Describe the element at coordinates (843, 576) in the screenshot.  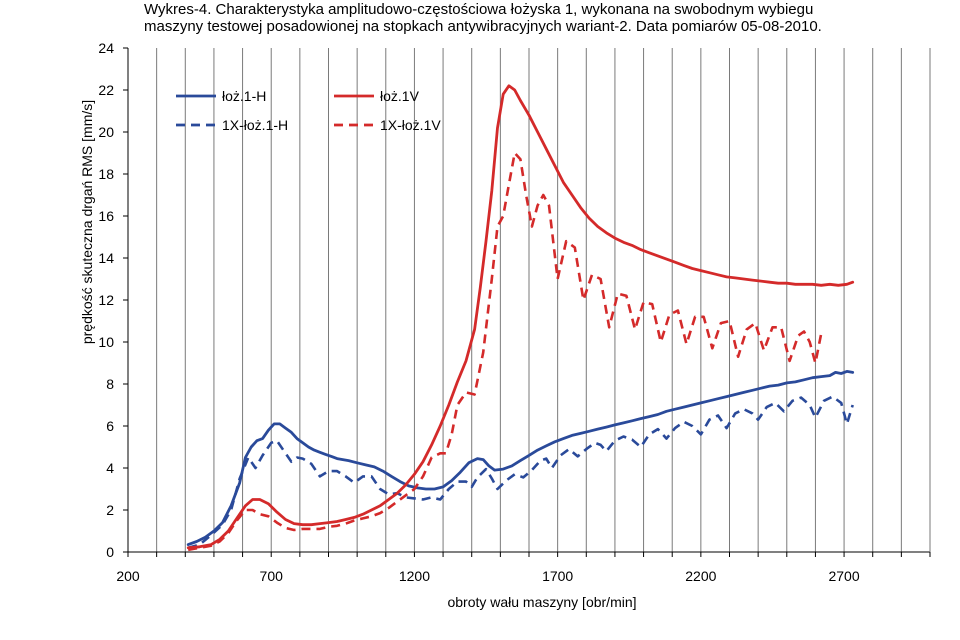
I see `x-tick-label: 2700` at that location.